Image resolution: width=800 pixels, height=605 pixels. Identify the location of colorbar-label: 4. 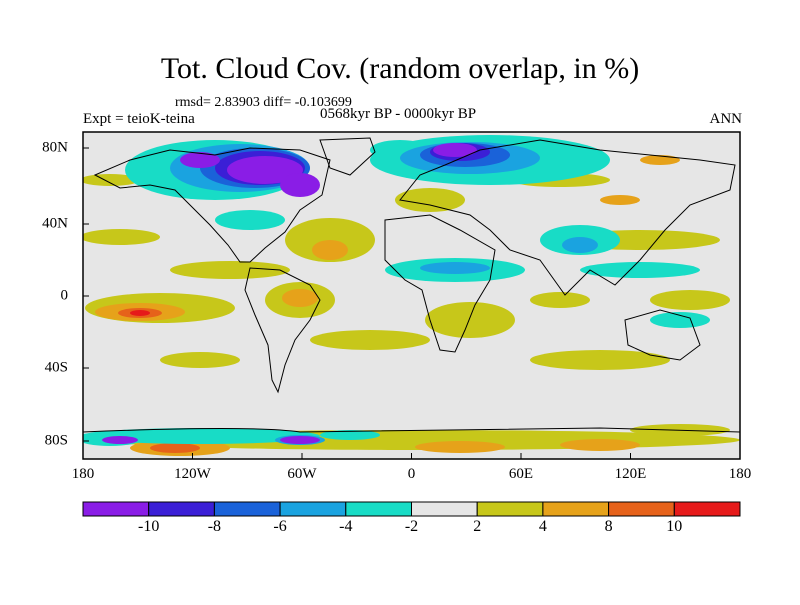
(542, 526).